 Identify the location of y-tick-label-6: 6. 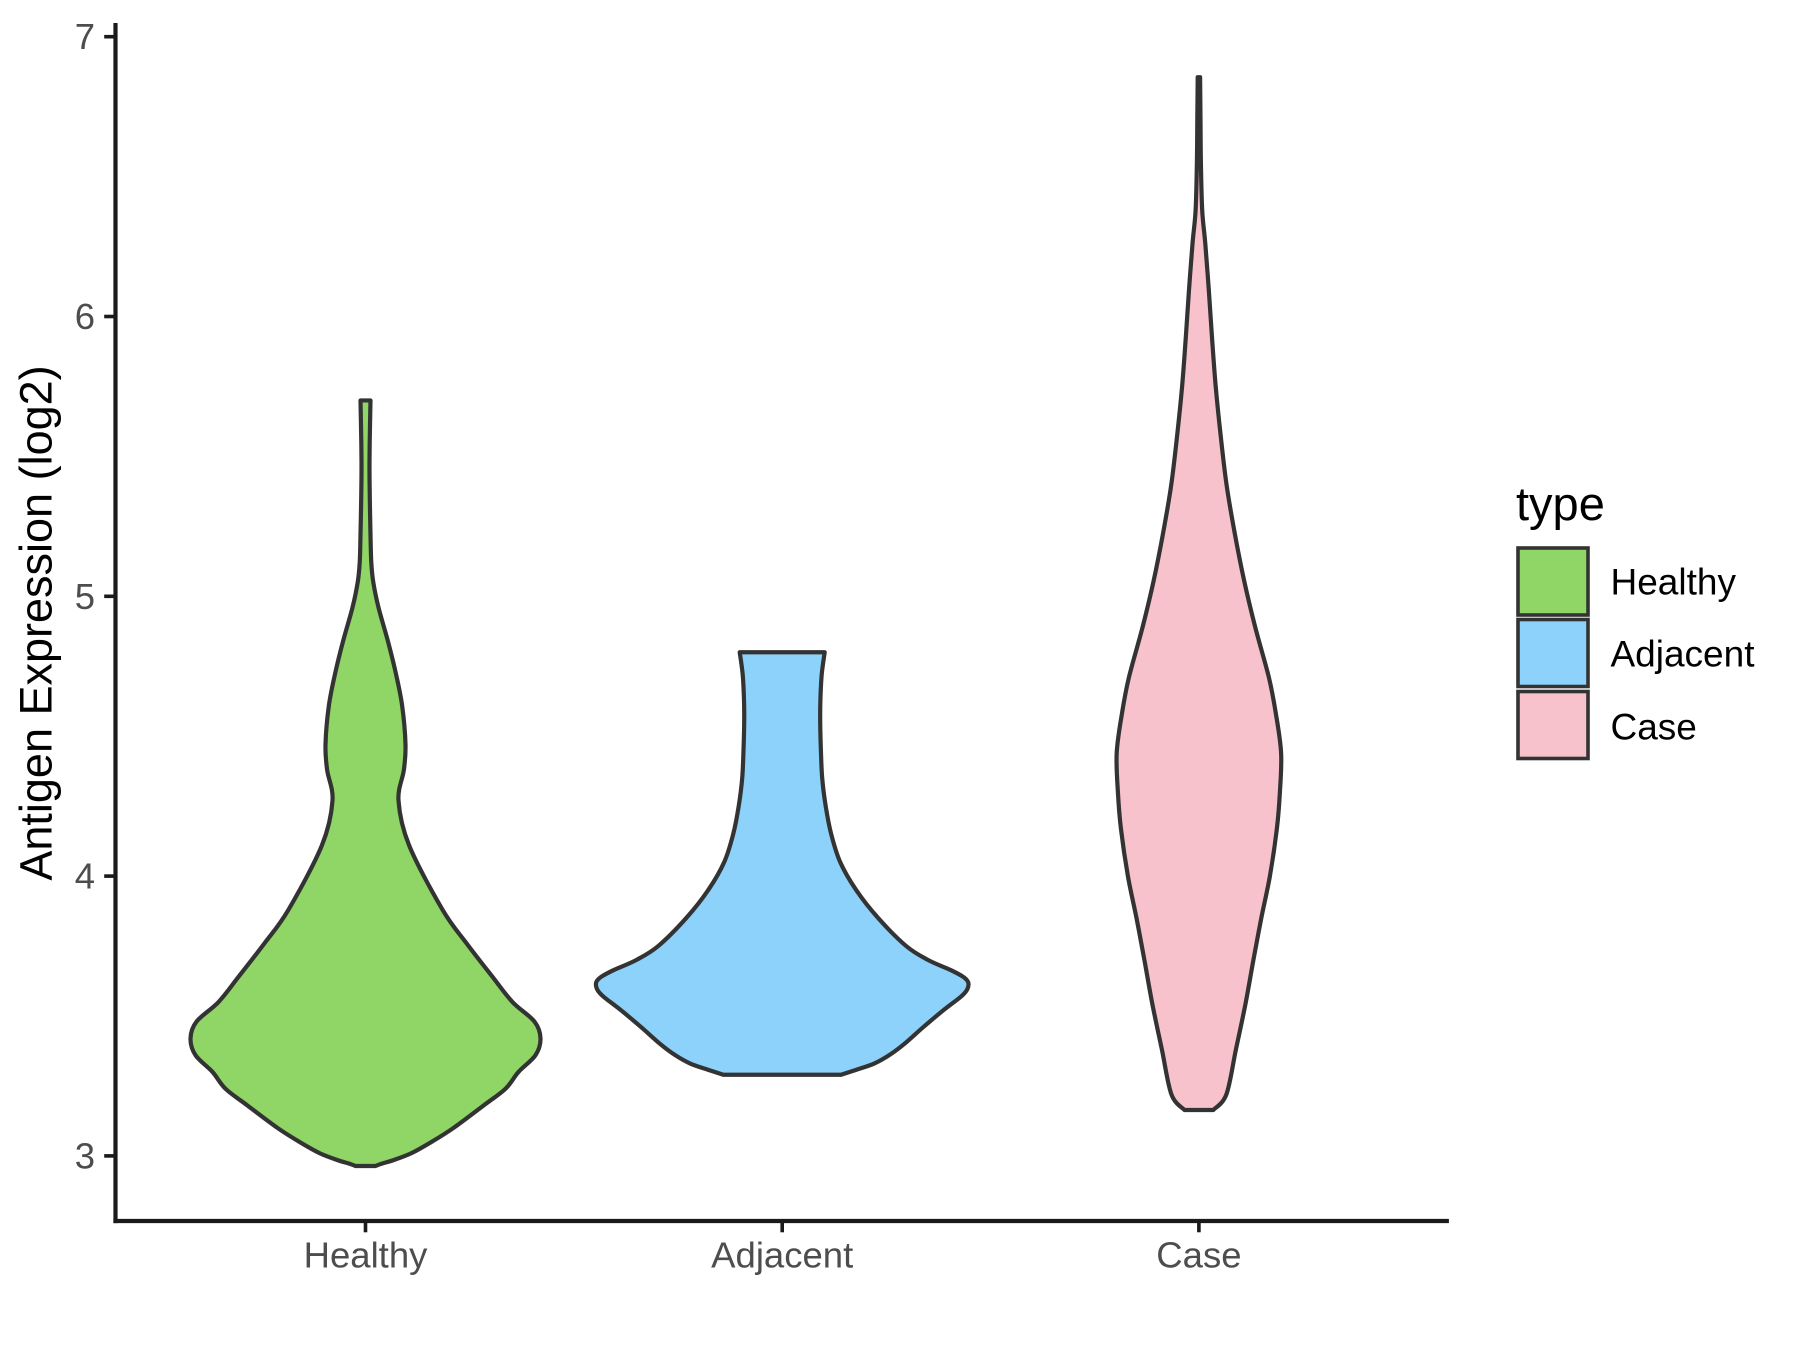
(85, 316).